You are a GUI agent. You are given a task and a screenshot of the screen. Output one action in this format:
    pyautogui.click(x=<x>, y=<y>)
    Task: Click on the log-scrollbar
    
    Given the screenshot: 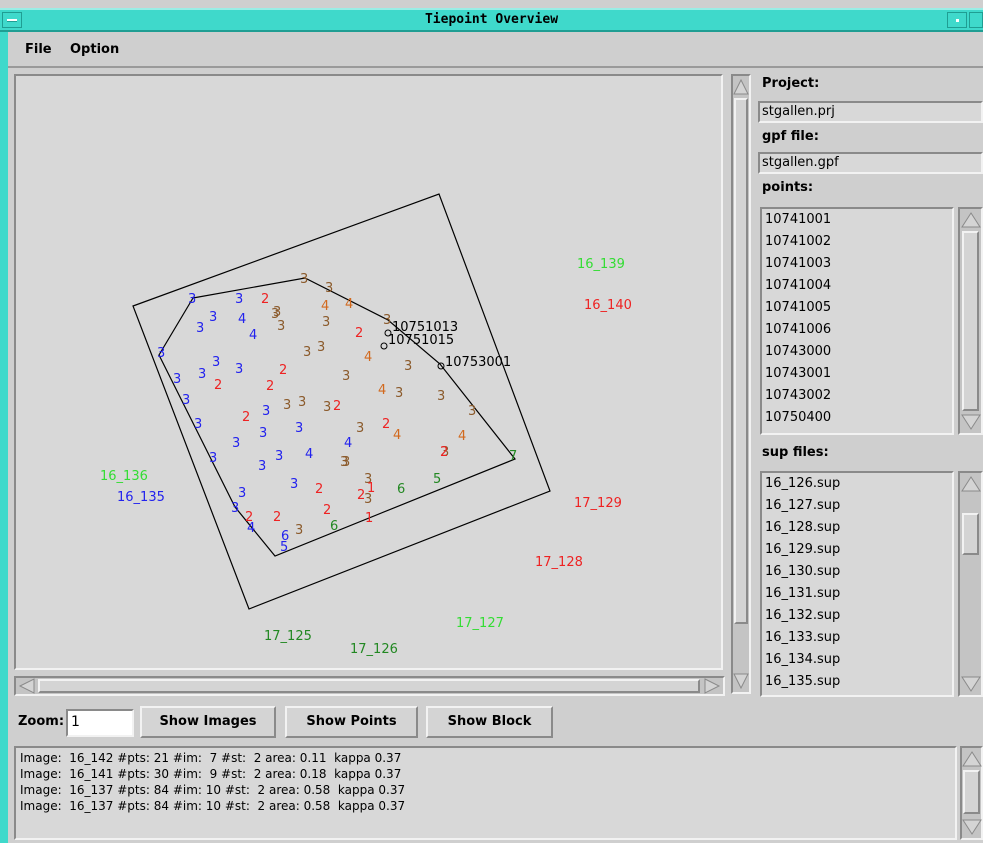 What is the action you would take?
    pyautogui.click(x=971, y=793)
    